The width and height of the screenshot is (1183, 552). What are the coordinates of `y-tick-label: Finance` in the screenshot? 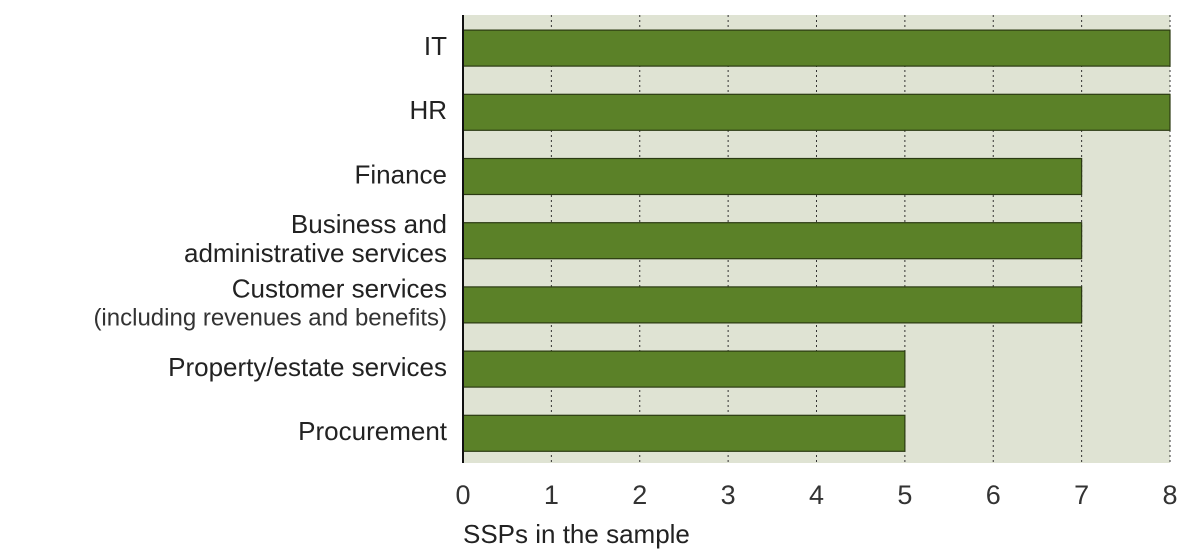 It's located at (401, 174).